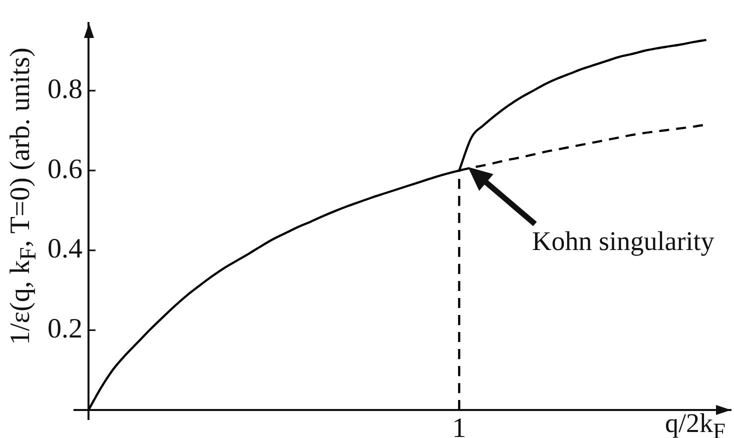  Describe the element at coordinates (695, 423) in the screenshot. I see `x-axis-title: q/2k$_{F}$` at that location.